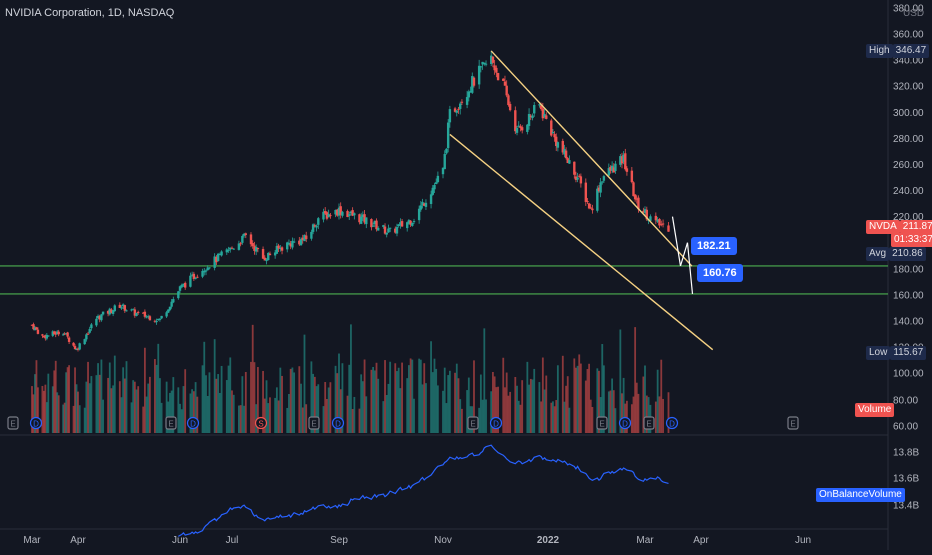 This screenshot has height=555, width=932. Describe the element at coordinates (78, 540) in the screenshot. I see `time-tick-label: Apr` at that location.